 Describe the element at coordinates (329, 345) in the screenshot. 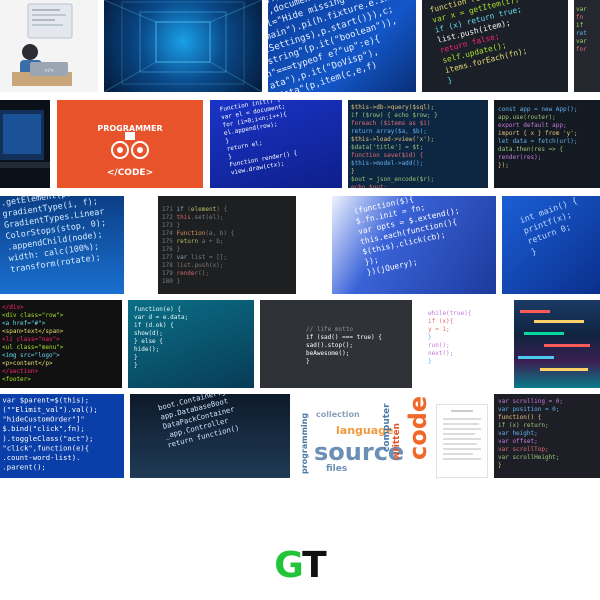

I see `motto-line-stop: sad().stop();` at that location.